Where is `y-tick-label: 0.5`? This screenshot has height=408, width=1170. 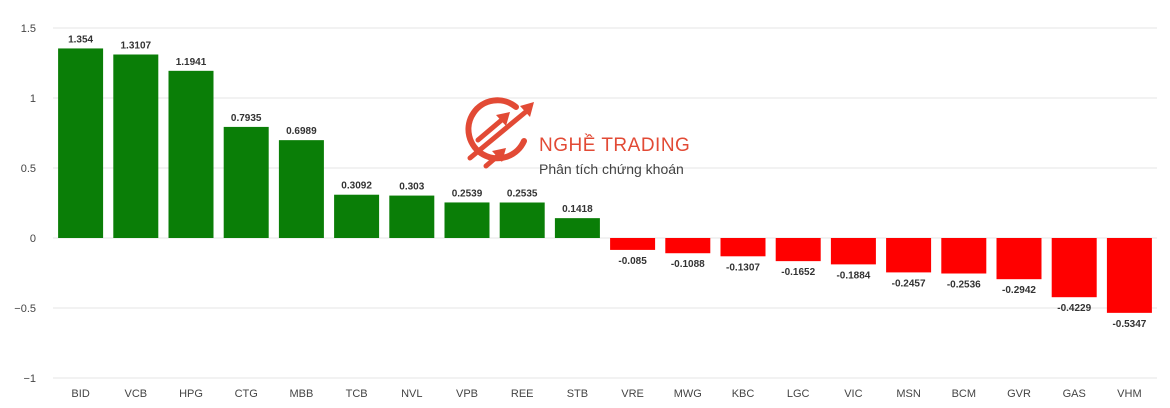
y-tick-label: 0.5 is located at coordinates (28, 169).